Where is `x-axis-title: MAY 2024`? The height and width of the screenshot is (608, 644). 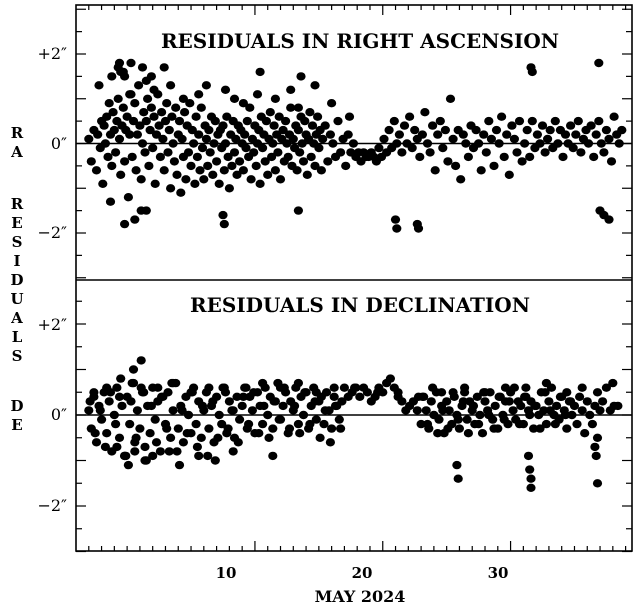
x-axis-title: MAY 2024 is located at coordinates (360, 596).